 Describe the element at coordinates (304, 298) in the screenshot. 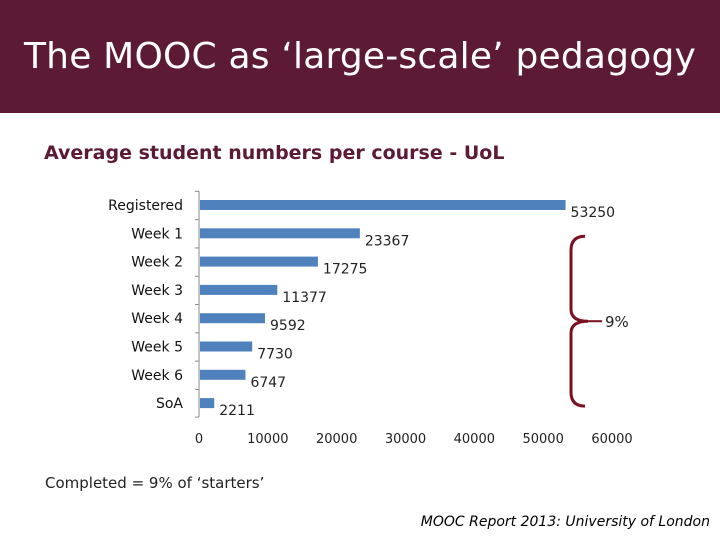

I see `value-label: 11377` at that location.